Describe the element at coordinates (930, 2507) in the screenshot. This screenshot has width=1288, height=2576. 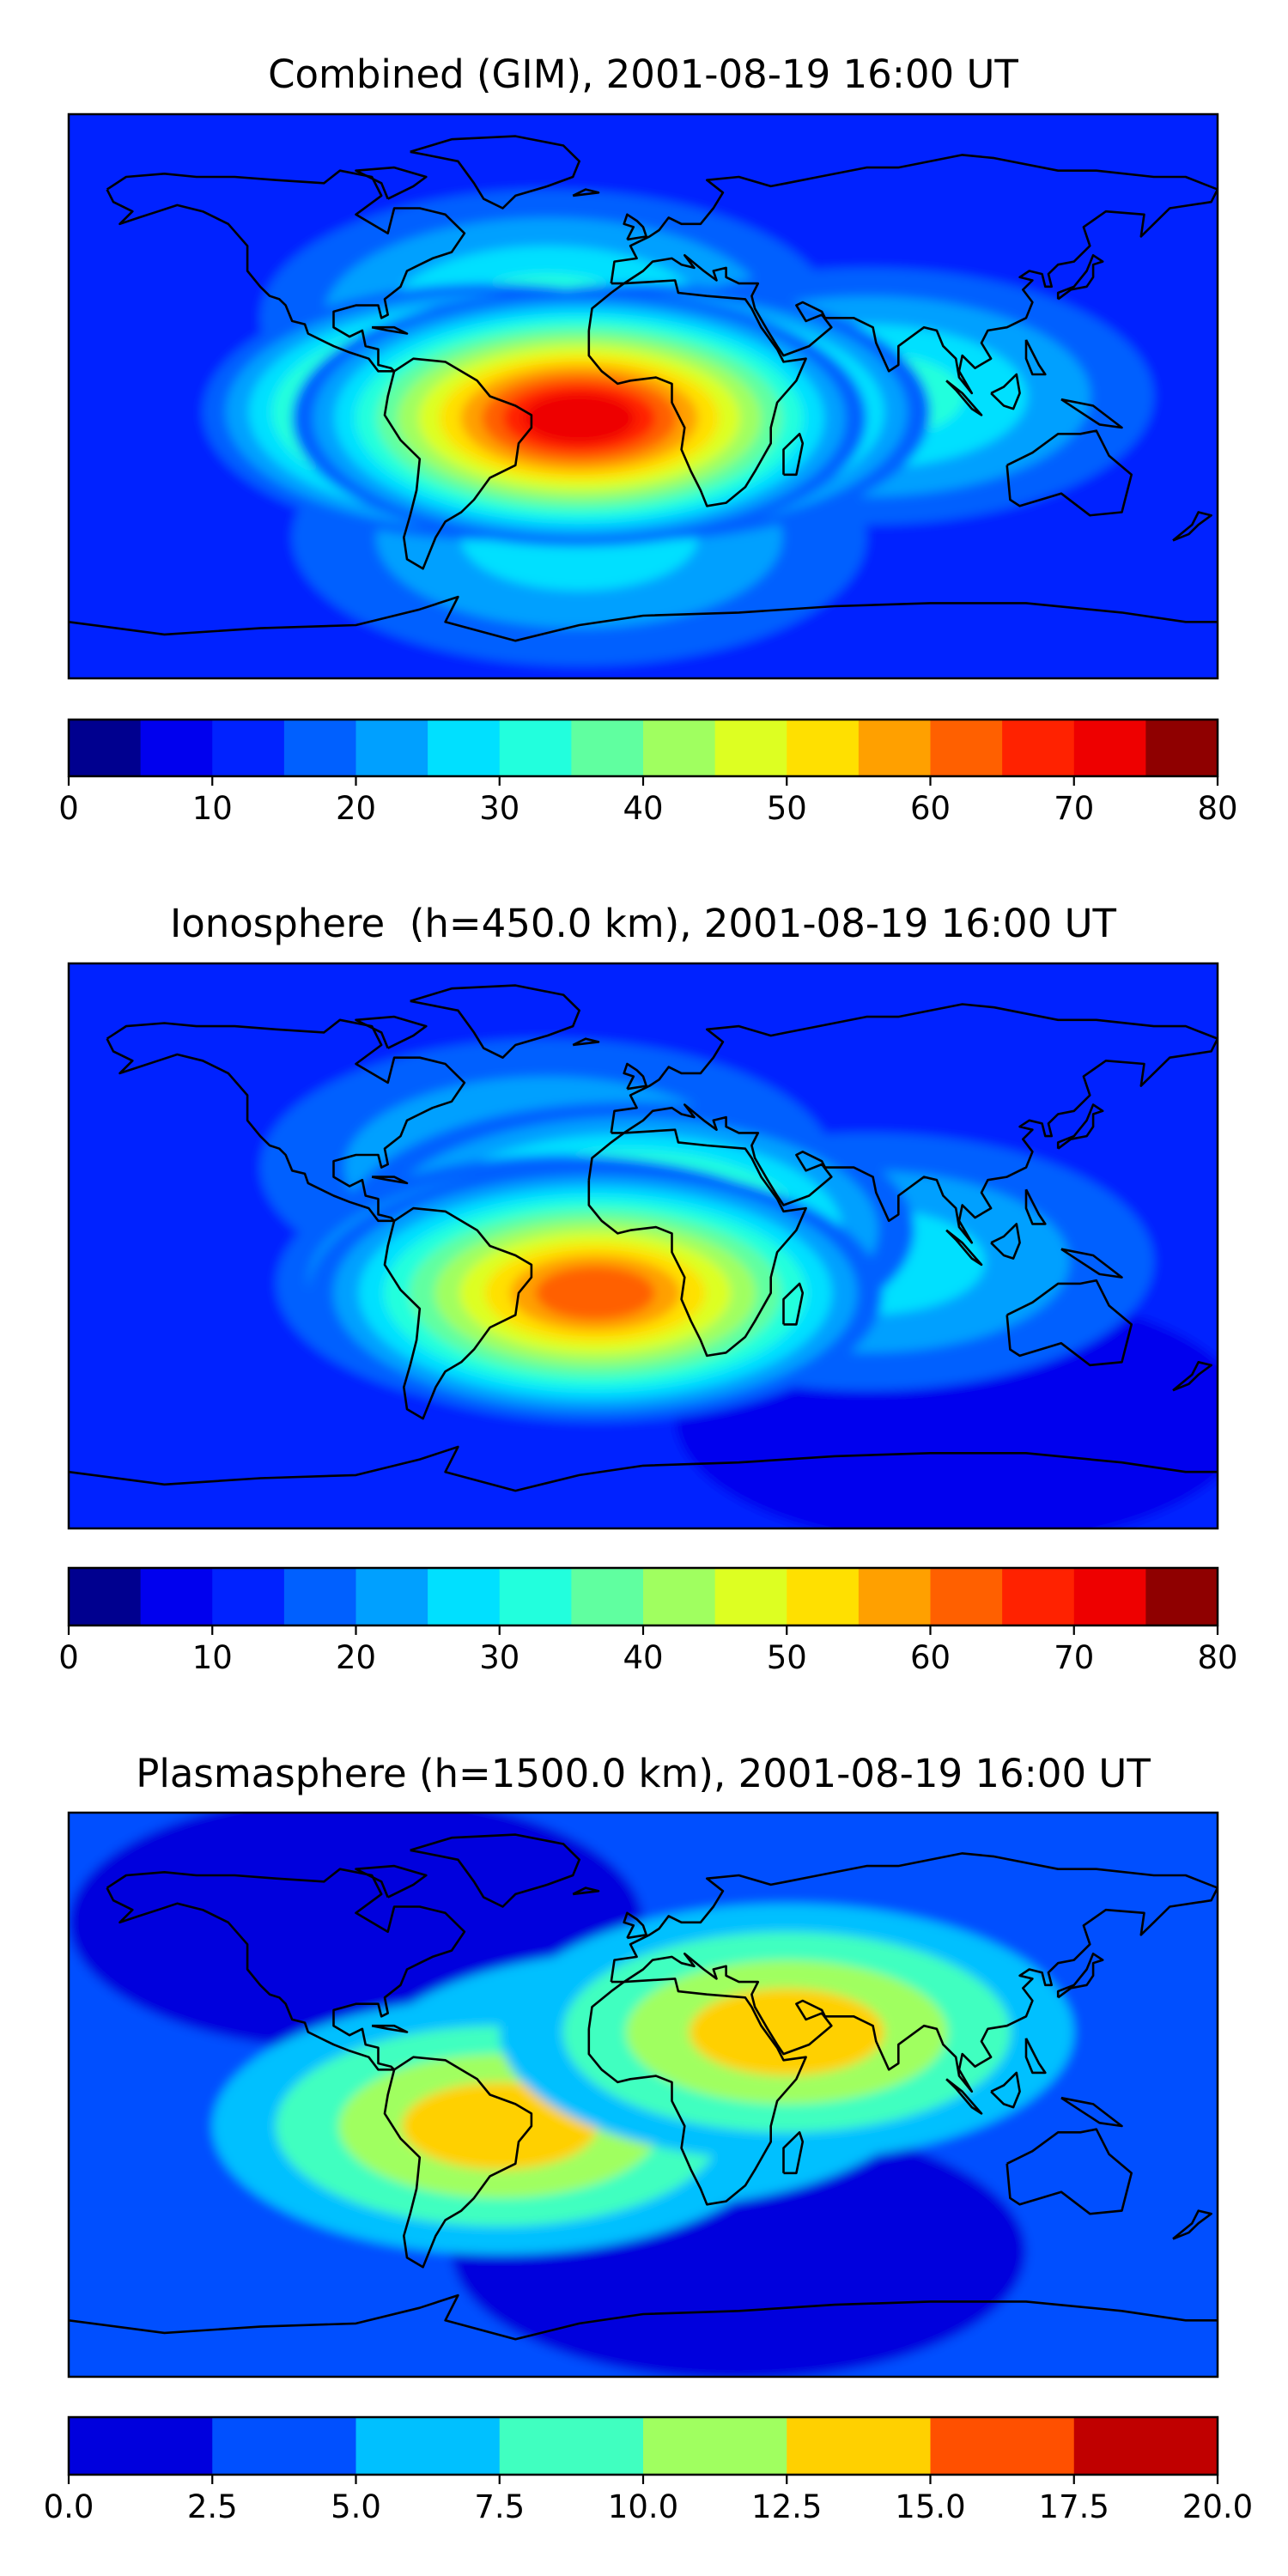
I see `colorbar-tick-label: 15.0` at that location.